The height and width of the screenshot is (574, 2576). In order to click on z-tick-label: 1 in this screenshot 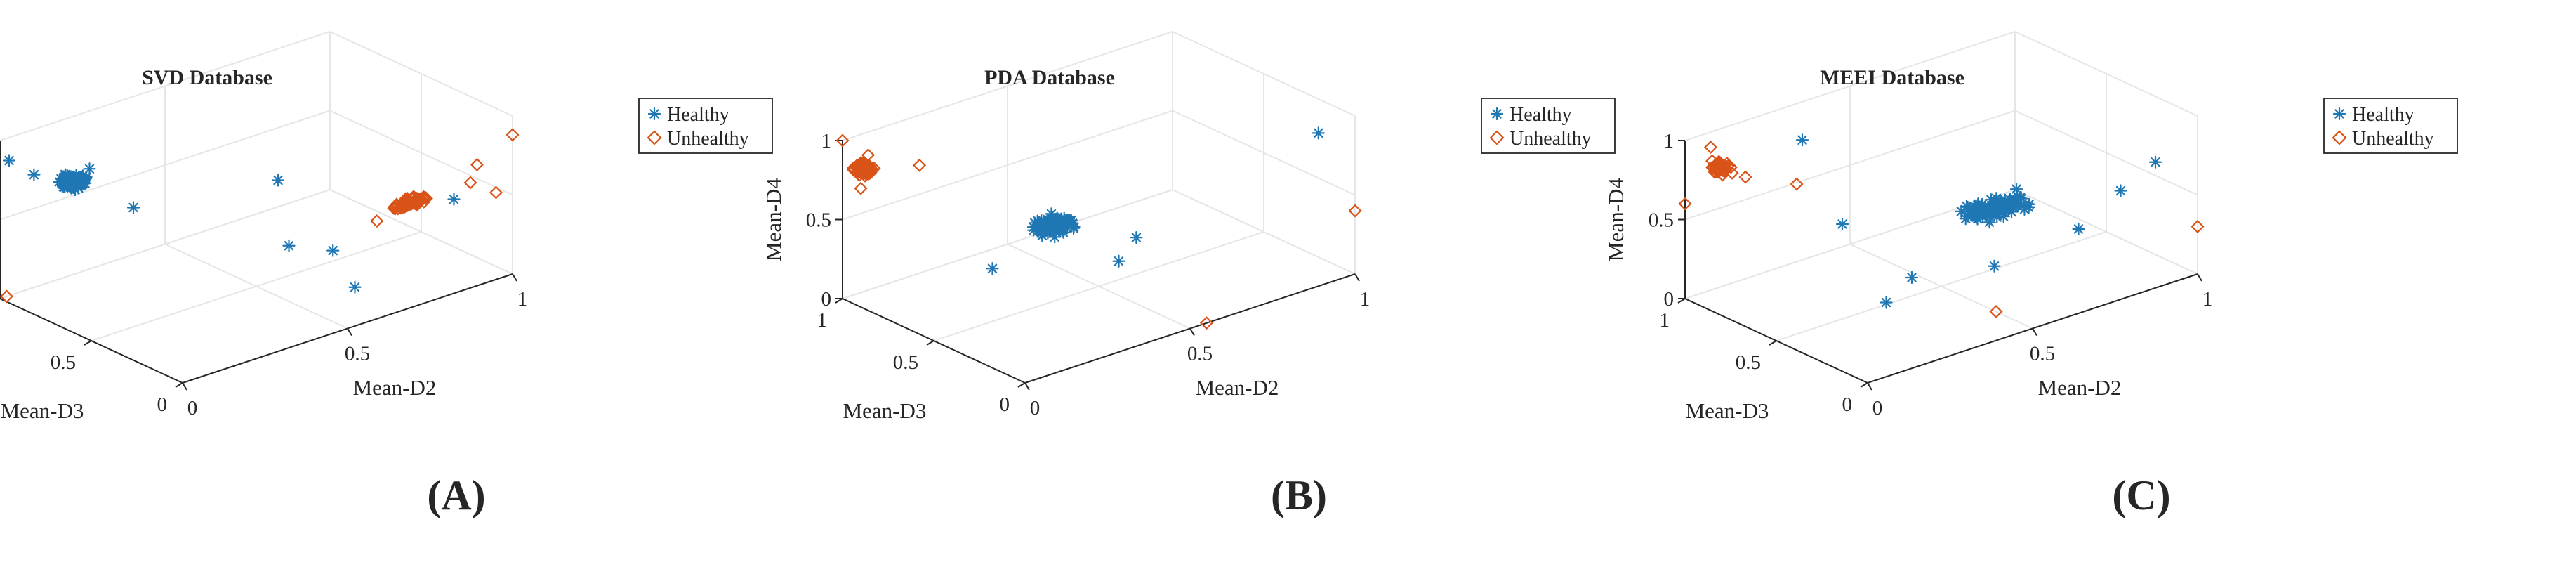, I will do `click(1669, 141)`.